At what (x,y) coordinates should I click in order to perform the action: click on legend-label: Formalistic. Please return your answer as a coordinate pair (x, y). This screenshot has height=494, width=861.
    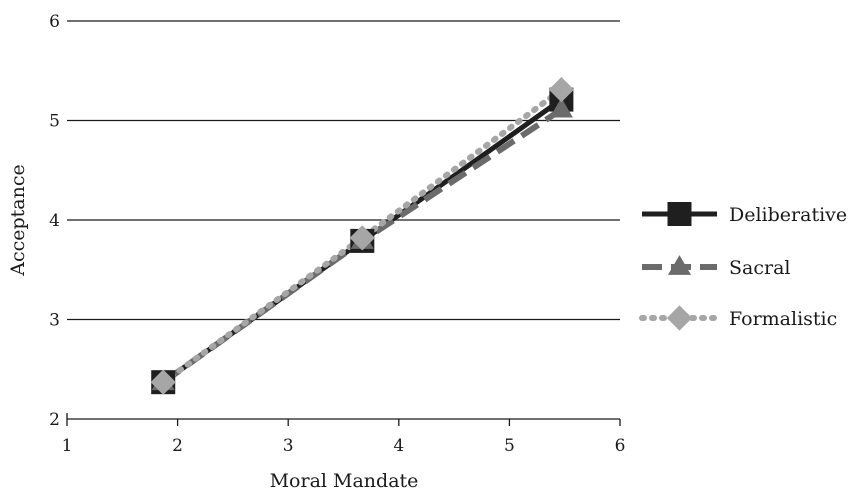
    Looking at the image, I should click on (783, 319).